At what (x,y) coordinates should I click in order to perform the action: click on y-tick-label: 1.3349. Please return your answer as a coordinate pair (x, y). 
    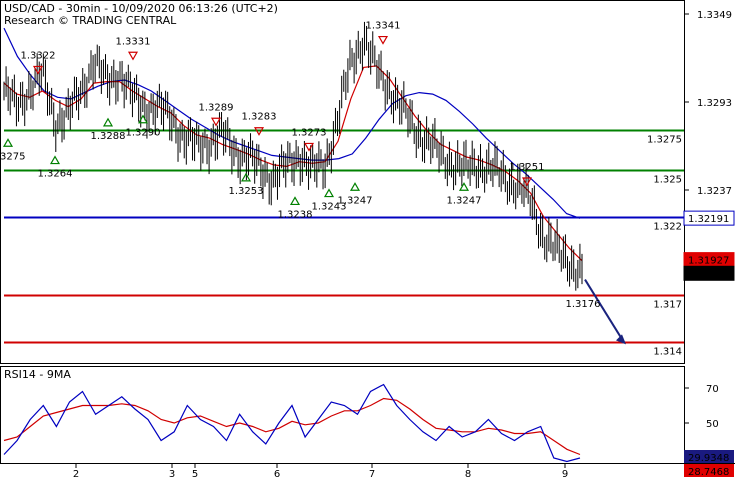
    Looking at the image, I should click on (714, 15).